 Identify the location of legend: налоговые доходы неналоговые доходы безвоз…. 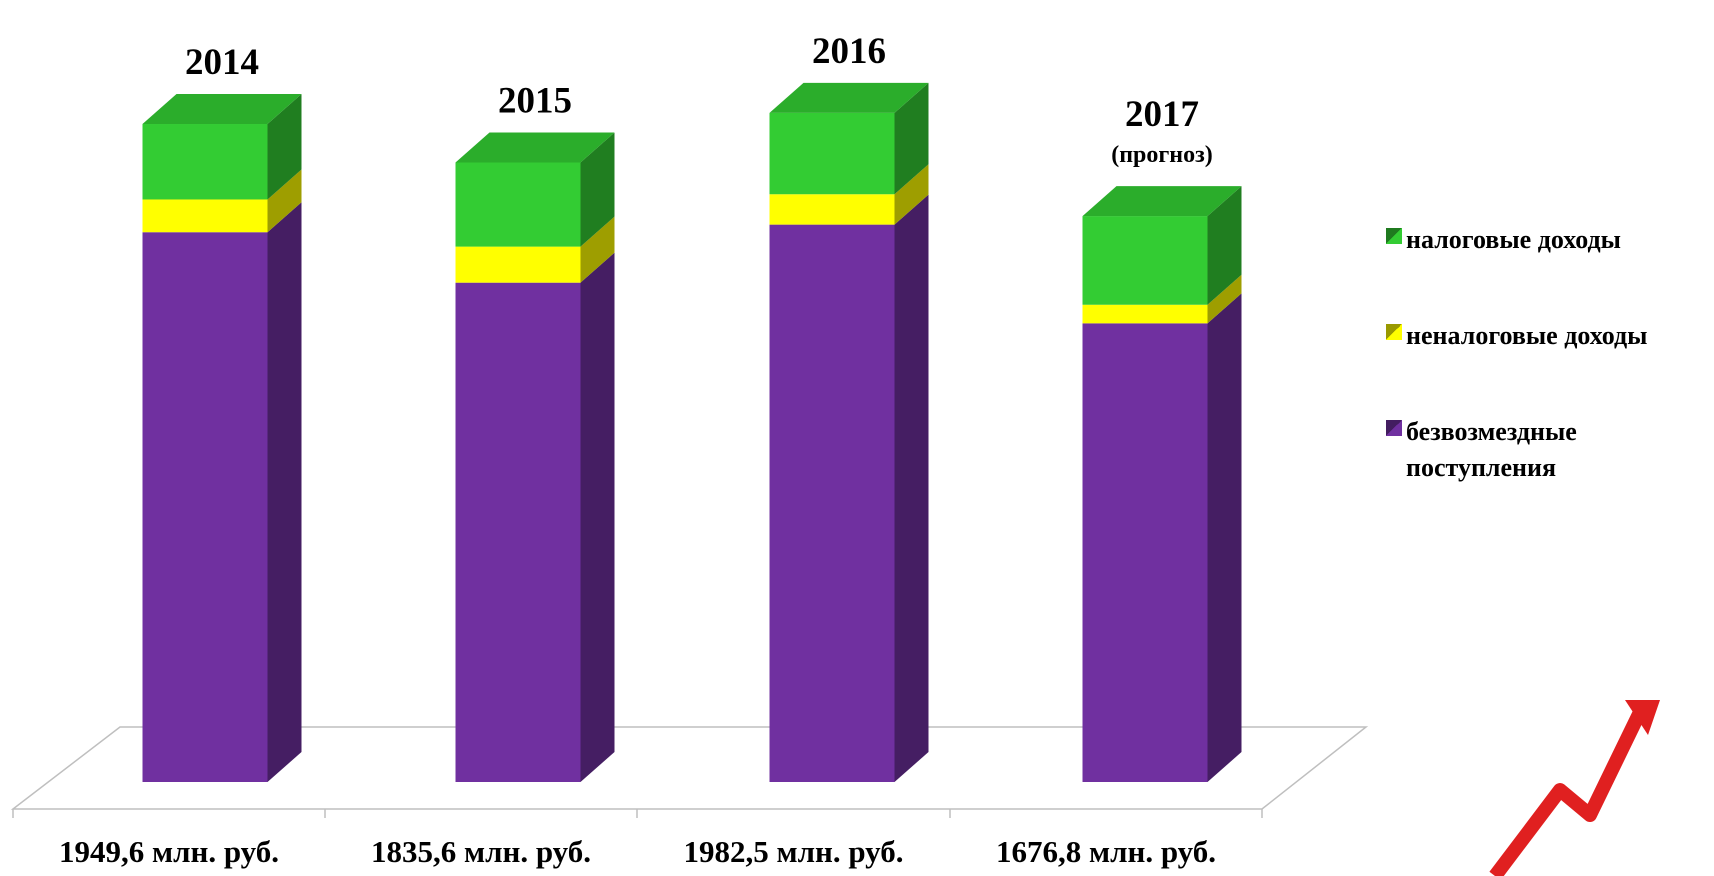
(1546, 354).